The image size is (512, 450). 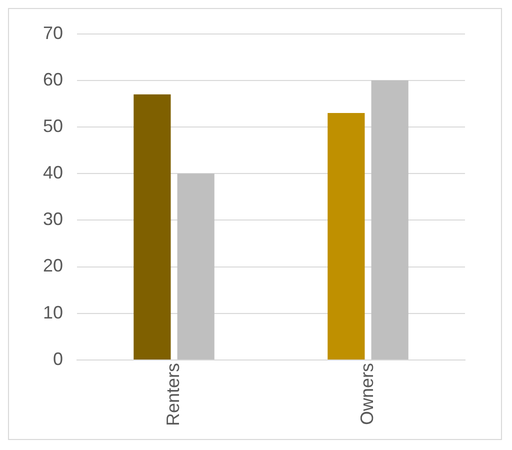 I want to click on y-tick-label: 50, so click(x=53, y=126).